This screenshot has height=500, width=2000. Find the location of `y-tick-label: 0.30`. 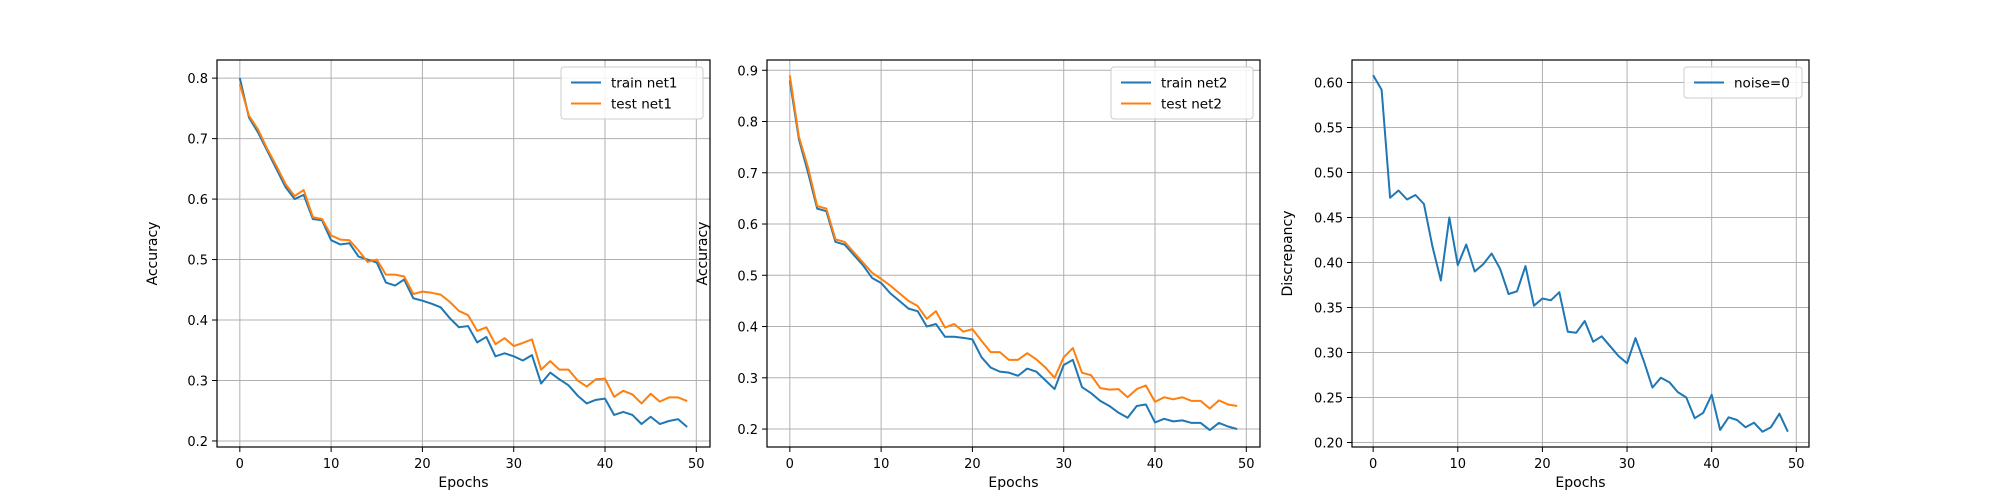

y-tick-label: 0.30 is located at coordinates (1328, 354).